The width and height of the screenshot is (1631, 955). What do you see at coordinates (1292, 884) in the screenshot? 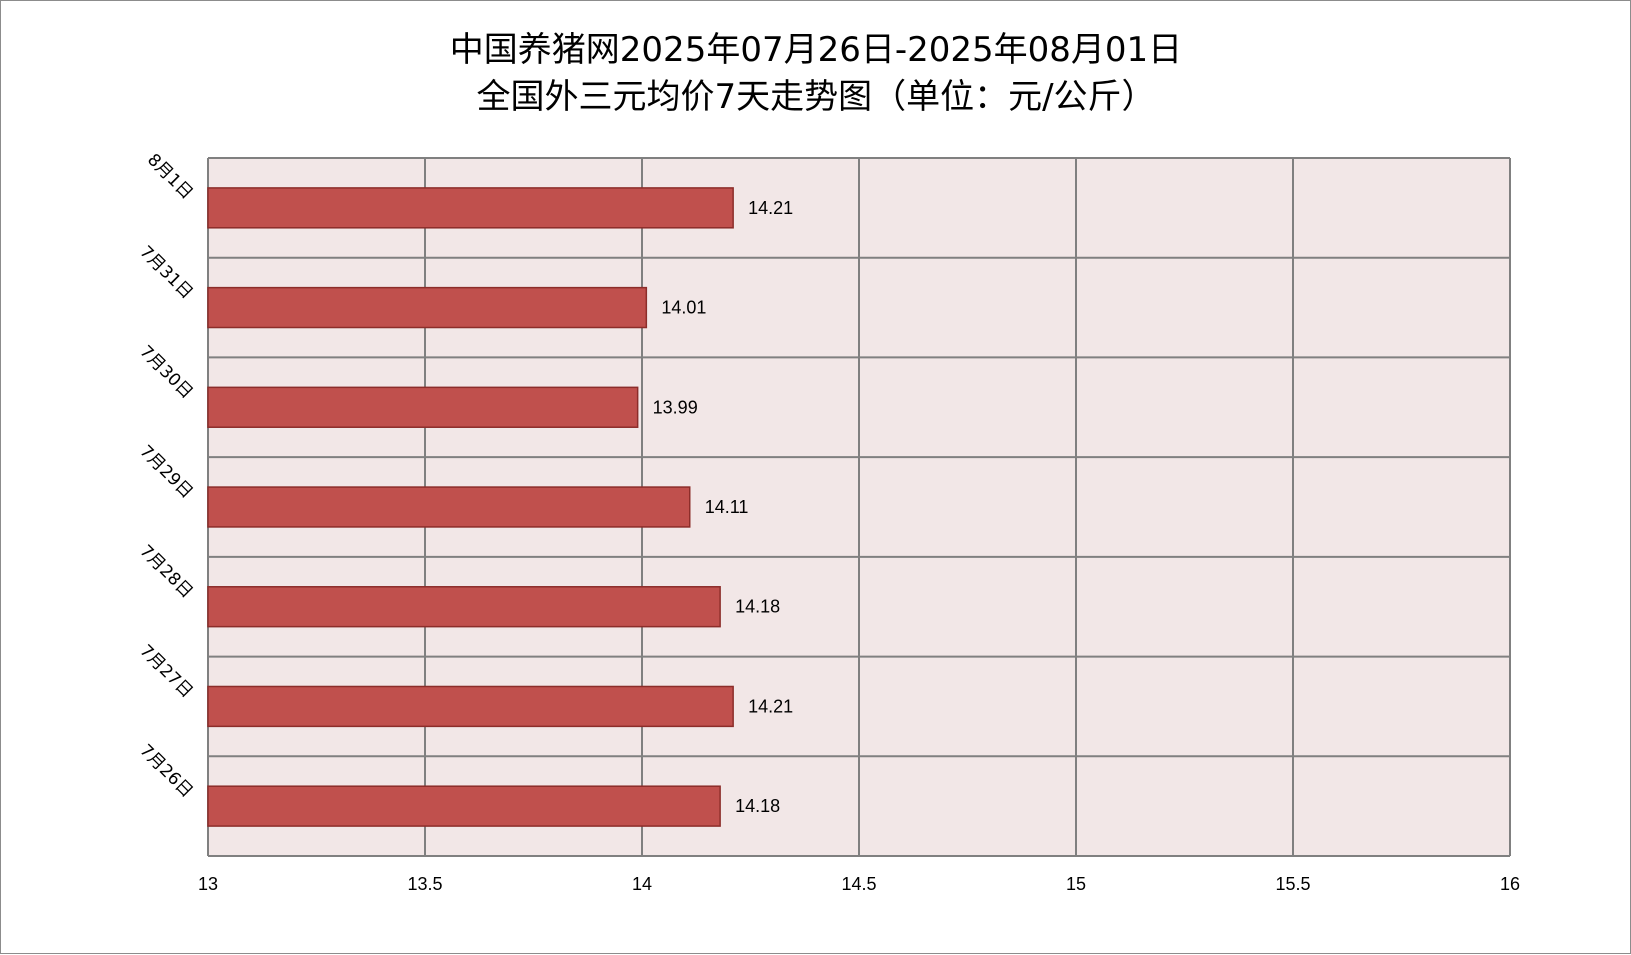
I see `x-tick-label: 15.5` at bounding box center [1292, 884].